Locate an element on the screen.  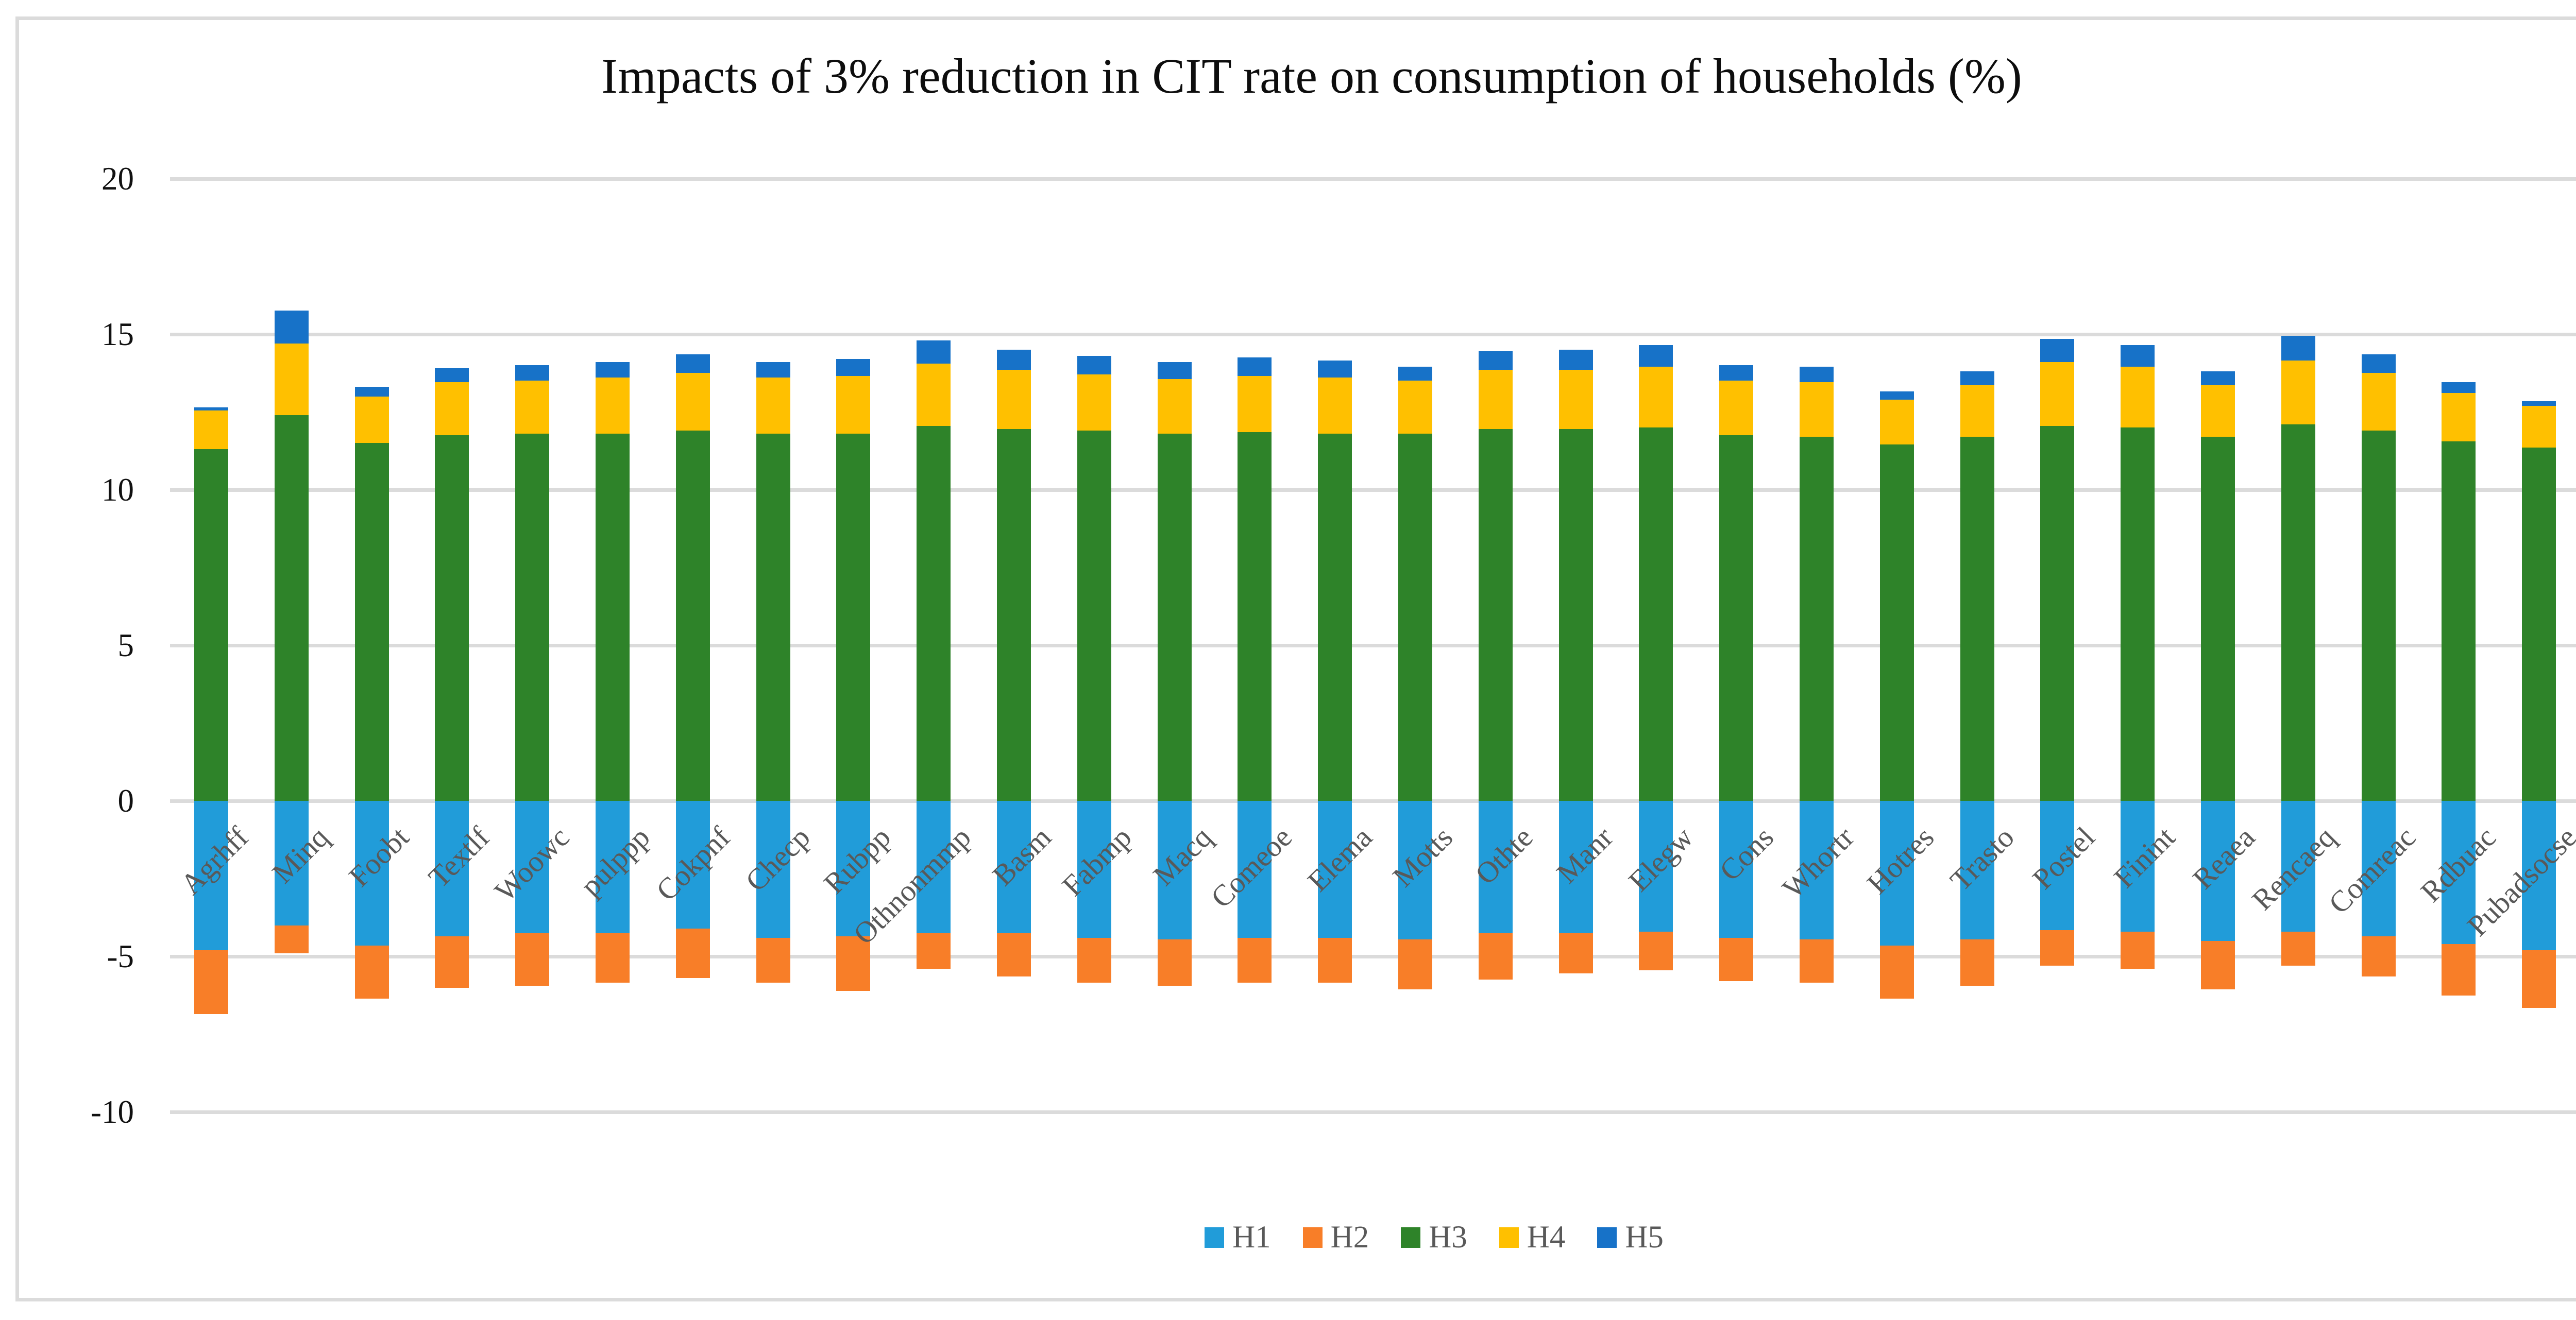
bar-segment-H5-Fabmp is located at coordinates (1094, 365).